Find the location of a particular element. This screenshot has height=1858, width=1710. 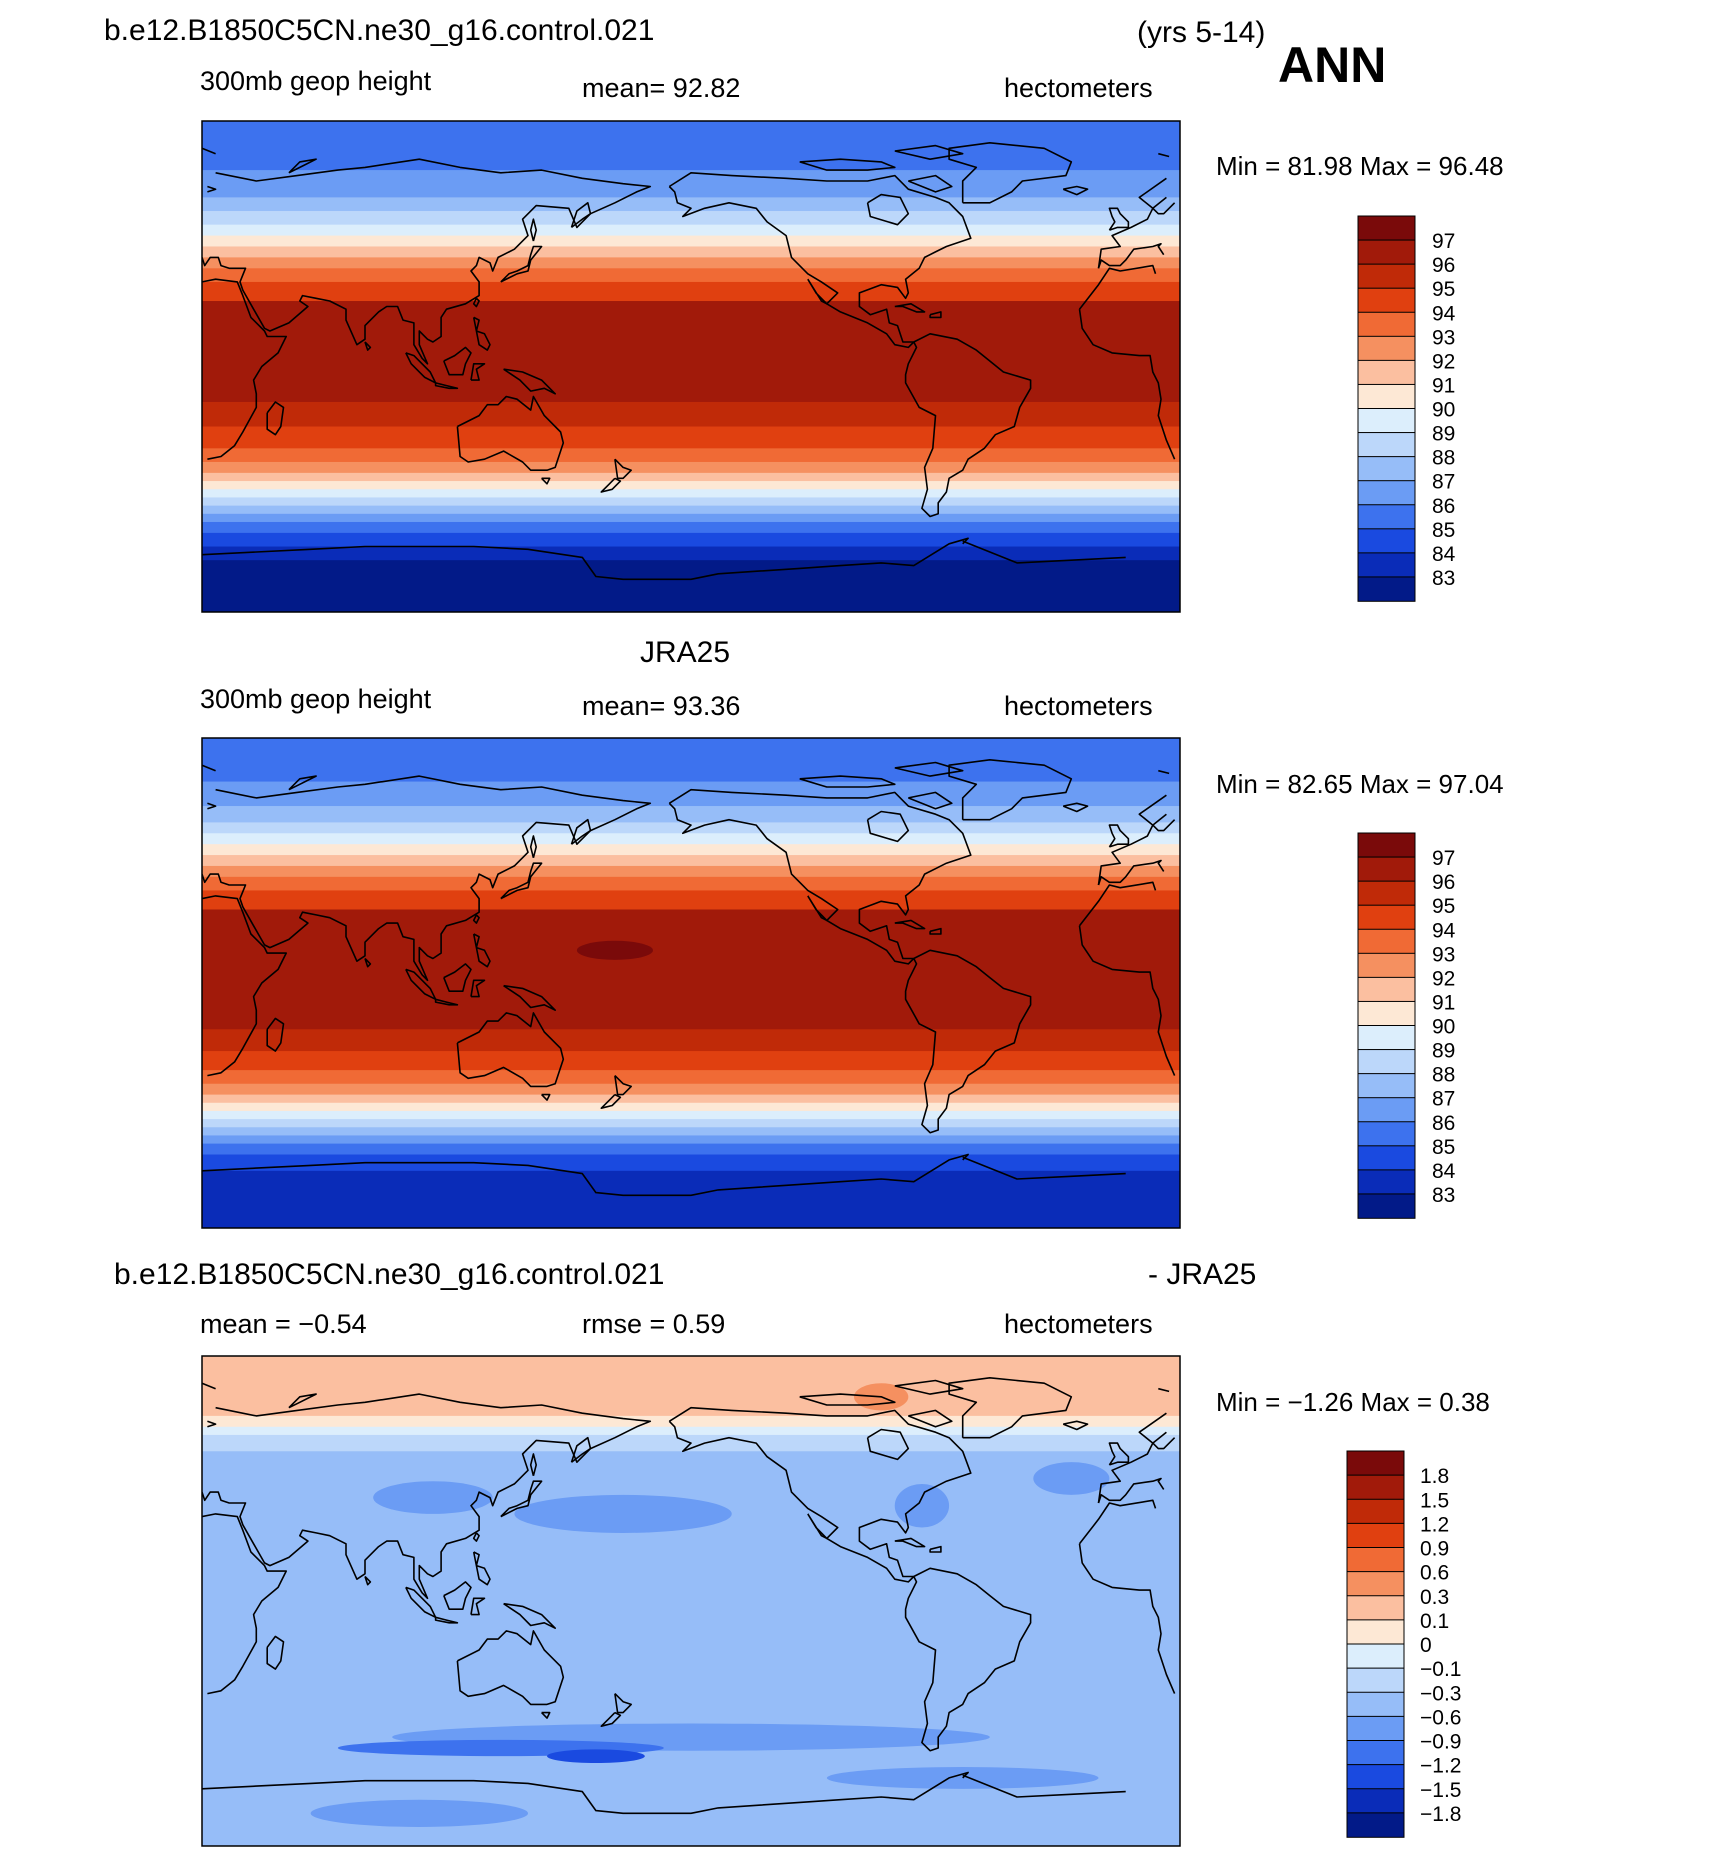

colorbar-2-label-11: −0.9 is located at coordinates (1440, 1742).